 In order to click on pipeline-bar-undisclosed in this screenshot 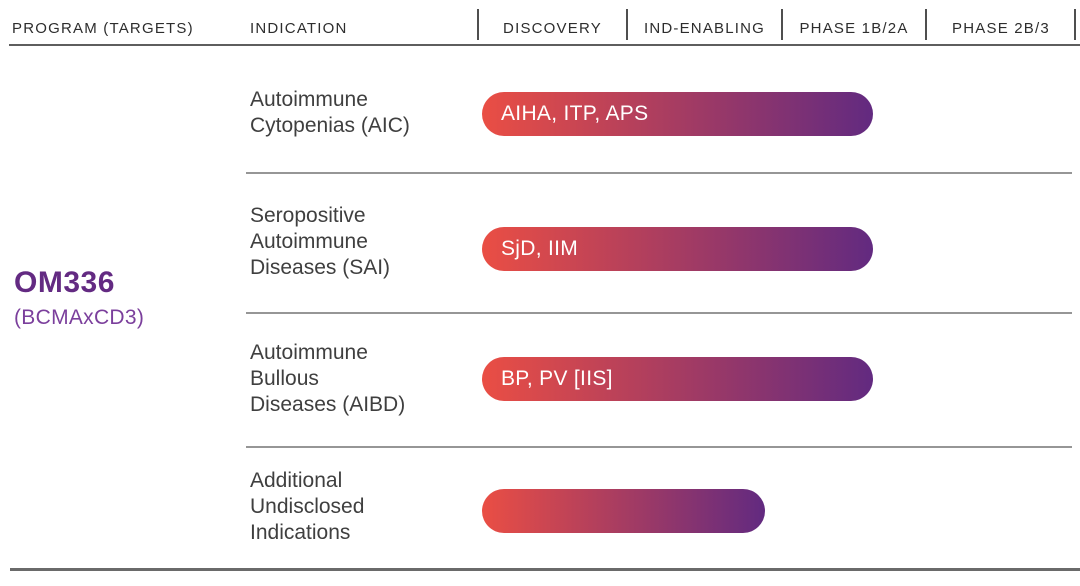, I will do `click(623, 511)`.